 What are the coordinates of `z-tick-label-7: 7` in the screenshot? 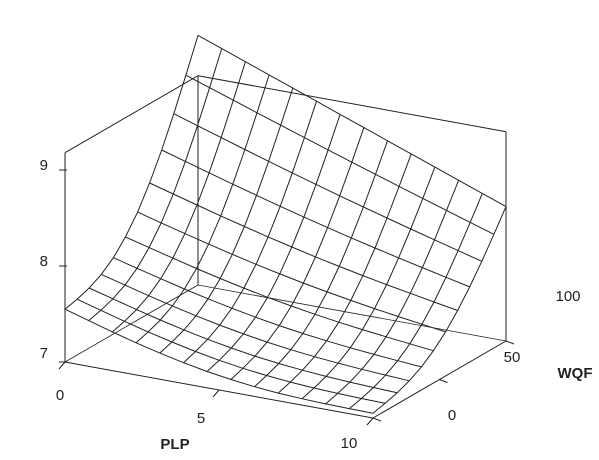 It's located at (44, 353).